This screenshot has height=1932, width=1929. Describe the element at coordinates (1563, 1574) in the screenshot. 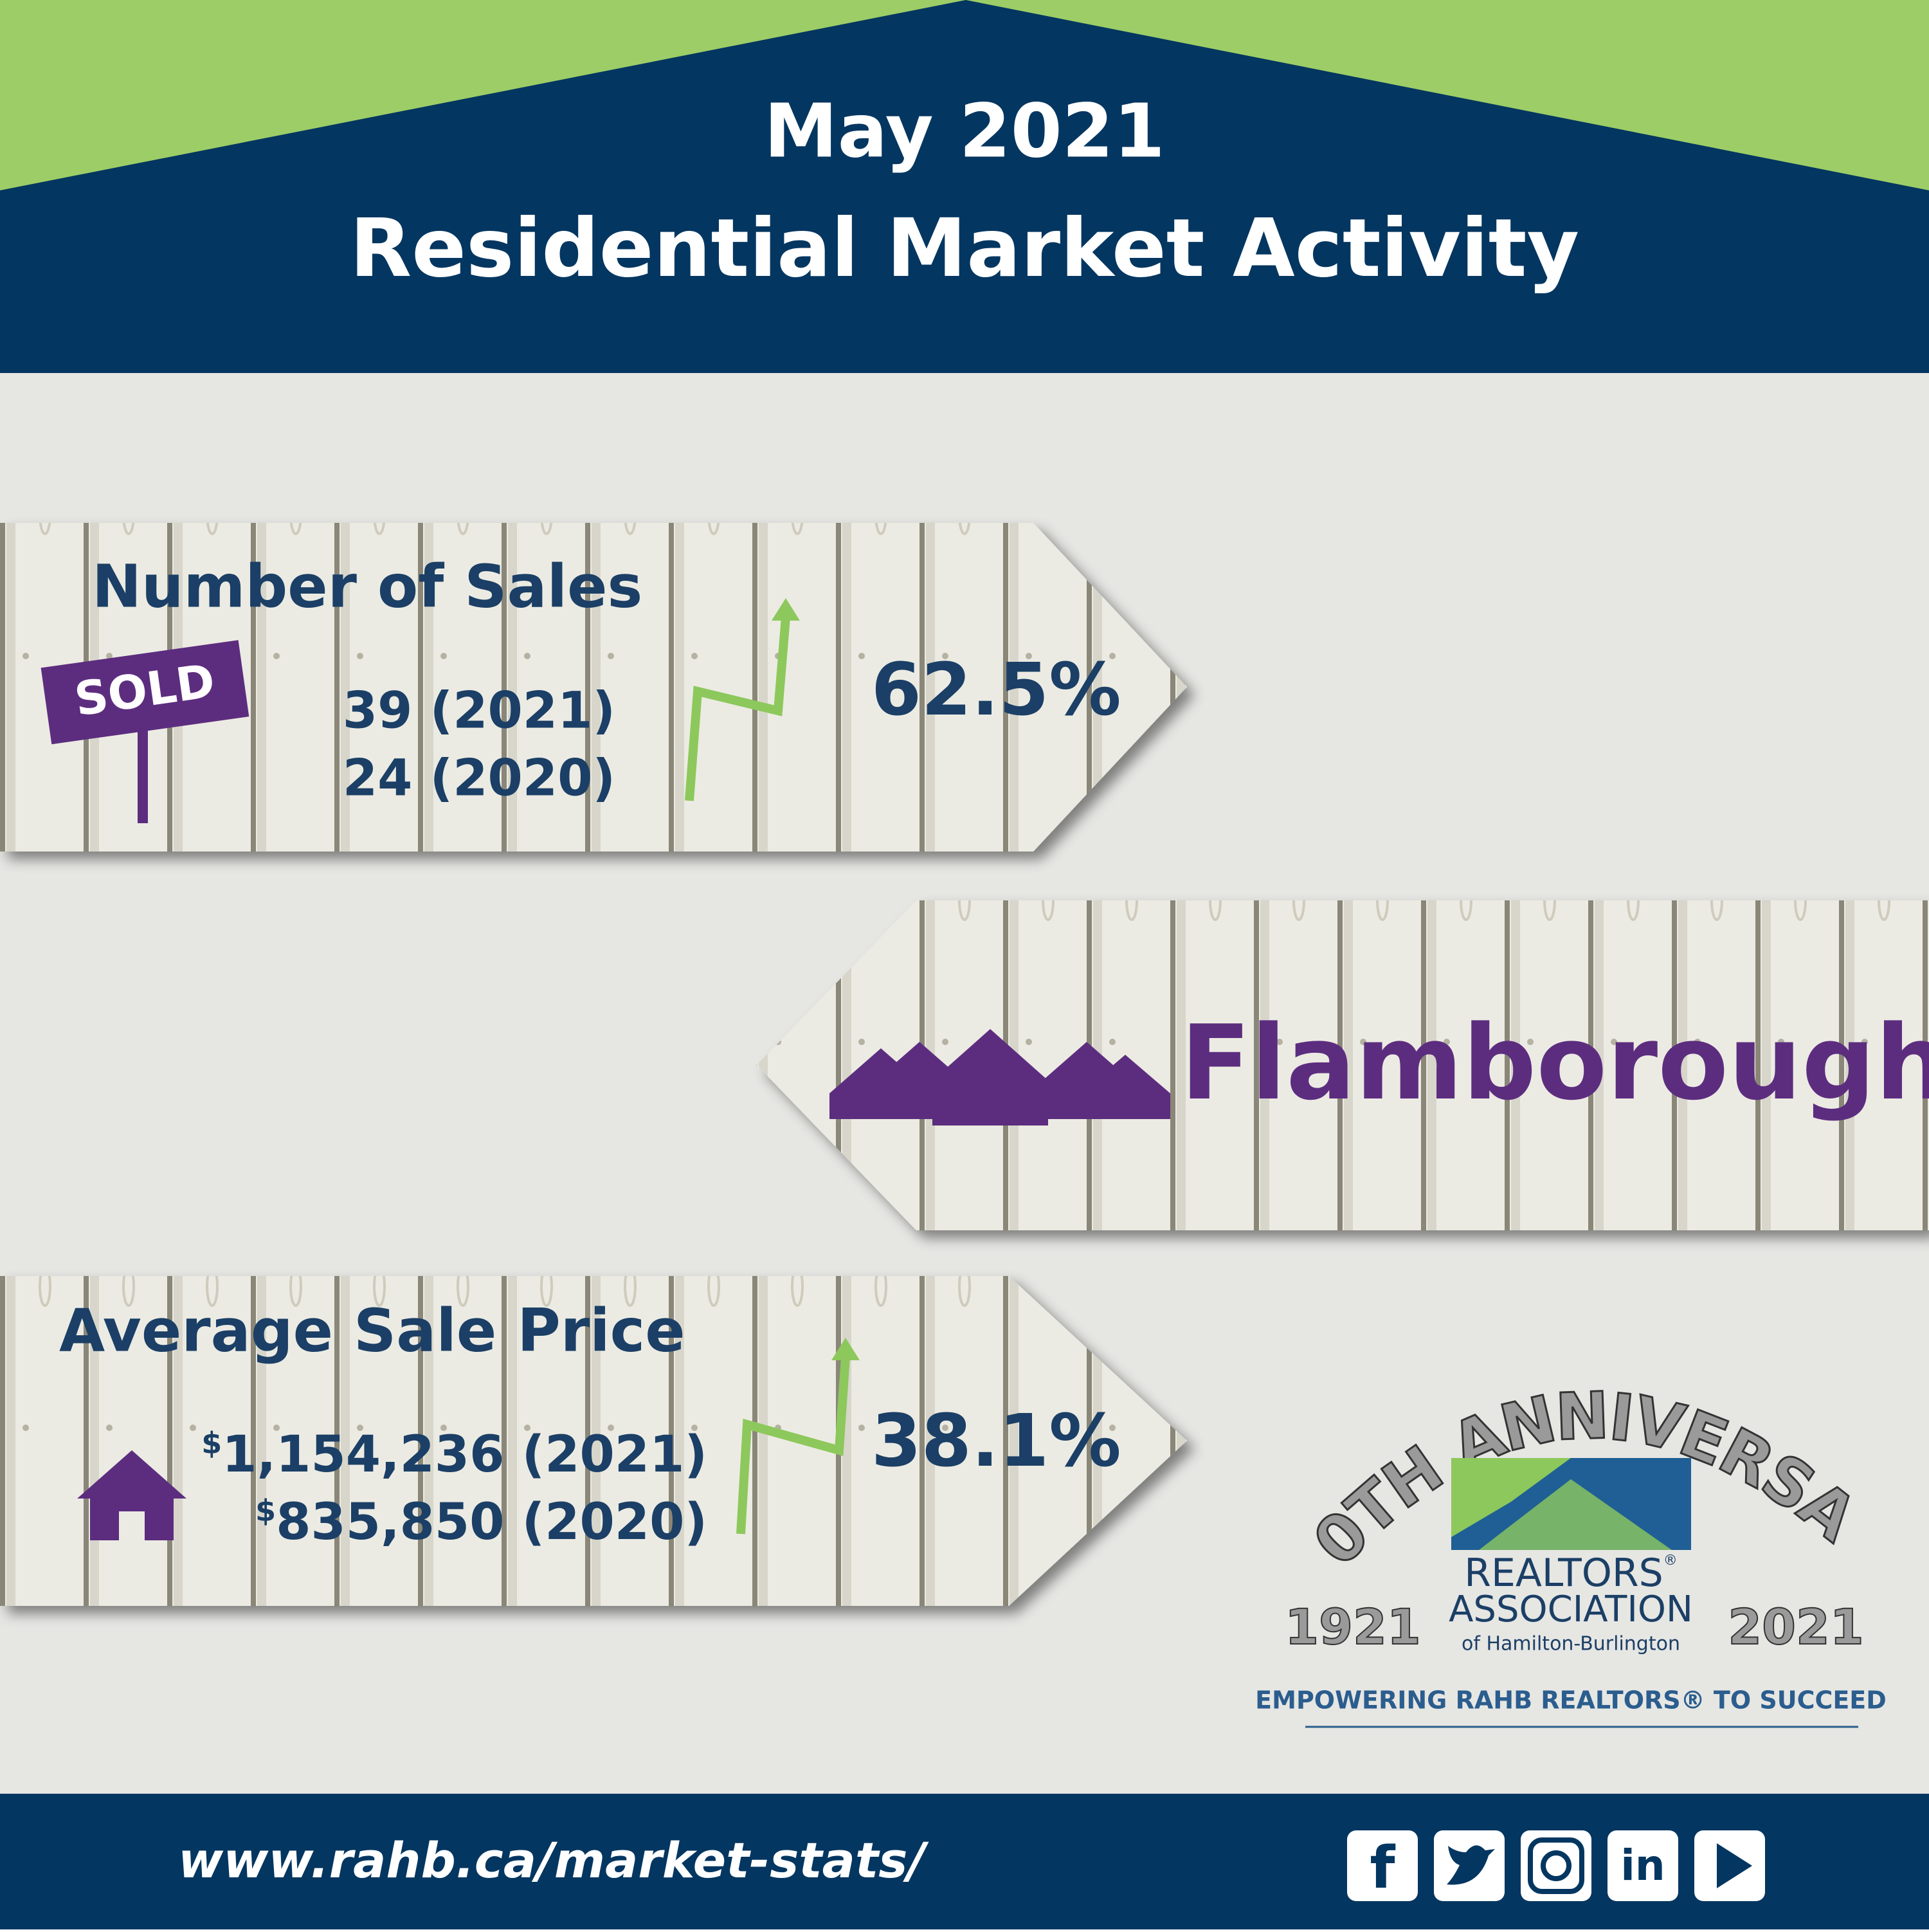

I see `logo-name1: REALTORS` at that location.